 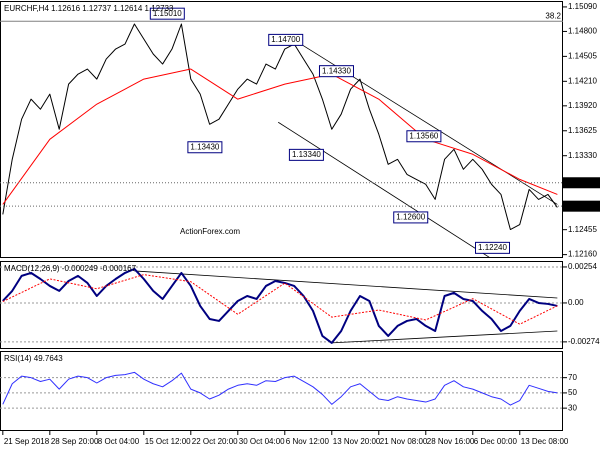 I want to click on x-tick-label: 21 Sep 2018, so click(x=27, y=441).